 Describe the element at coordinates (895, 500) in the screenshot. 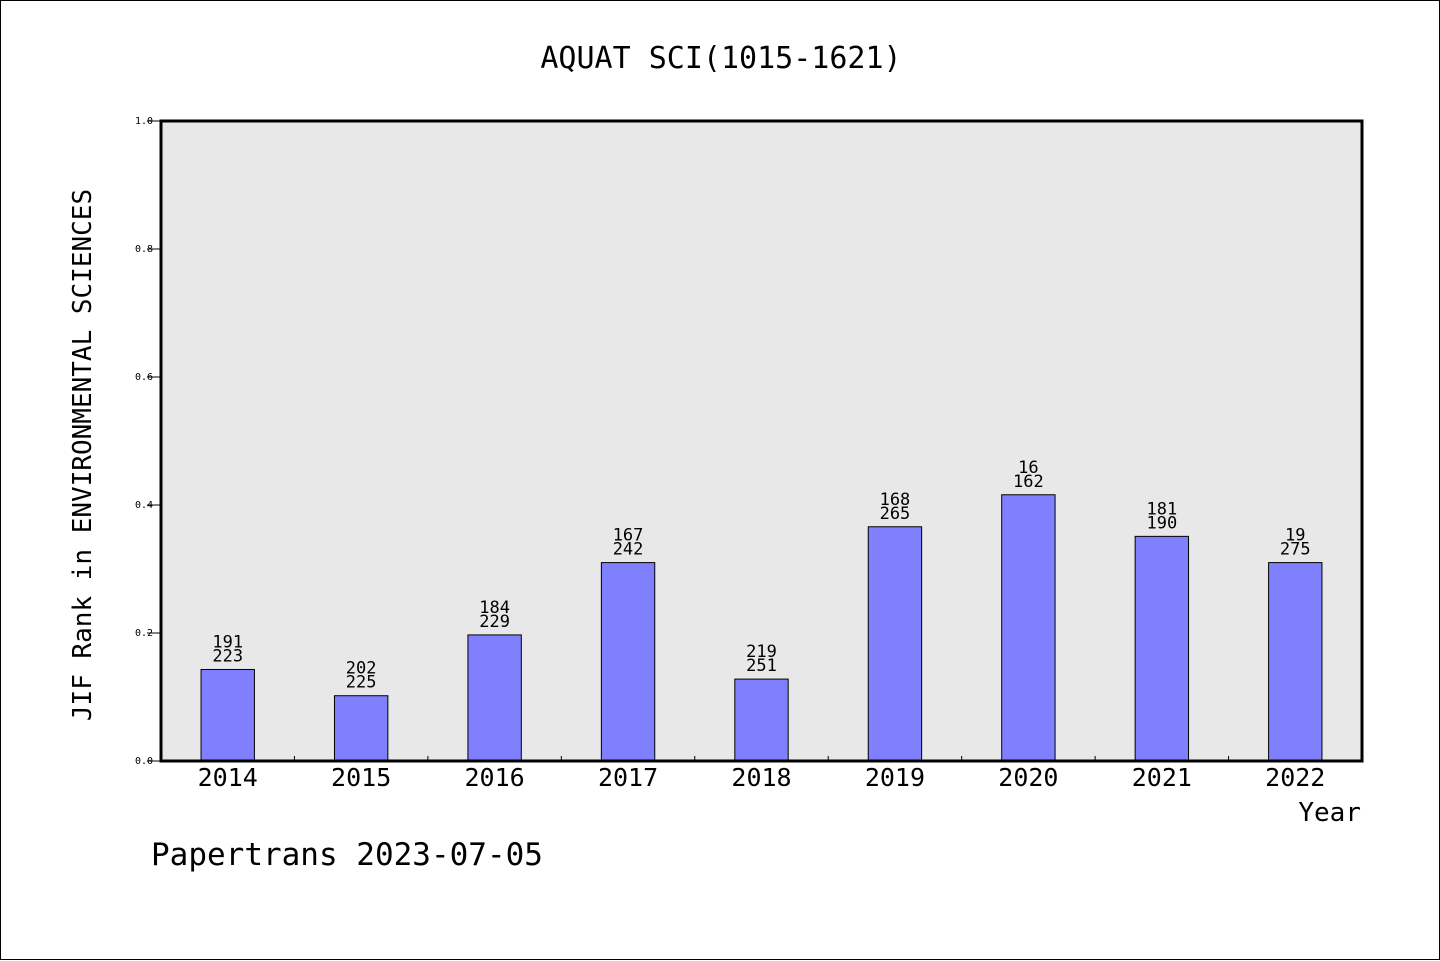

I see `bar-label-top-2019: 168` at that location.